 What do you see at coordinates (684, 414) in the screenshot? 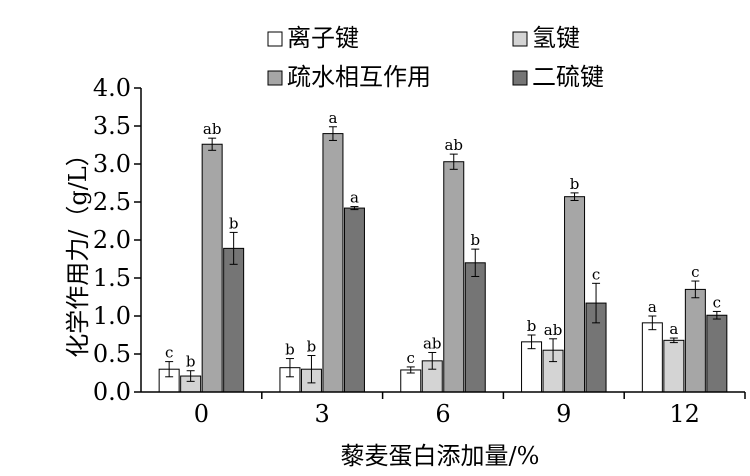
I see `x-tick-label: 12` at bounding box center [684, 414].